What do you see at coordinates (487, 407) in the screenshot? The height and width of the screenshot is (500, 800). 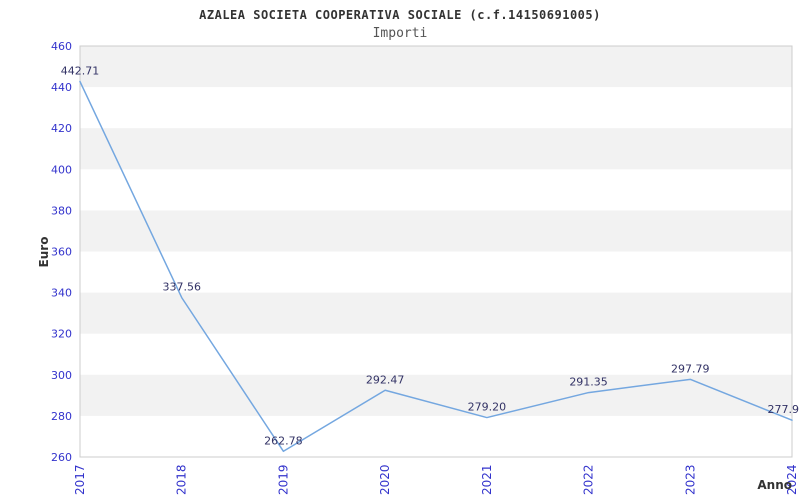 I see `data-point-label: 279.20` at bounding box center [487, 407].